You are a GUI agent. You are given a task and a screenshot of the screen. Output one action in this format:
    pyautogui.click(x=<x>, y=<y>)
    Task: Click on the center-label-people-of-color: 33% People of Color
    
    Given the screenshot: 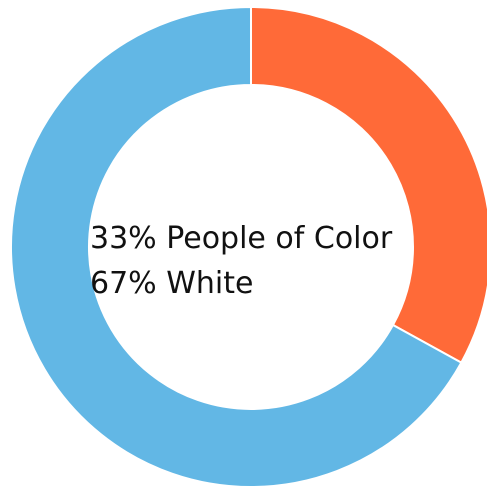 What is the action you would take?
    pyautogui.click(x=241, y=238)
    